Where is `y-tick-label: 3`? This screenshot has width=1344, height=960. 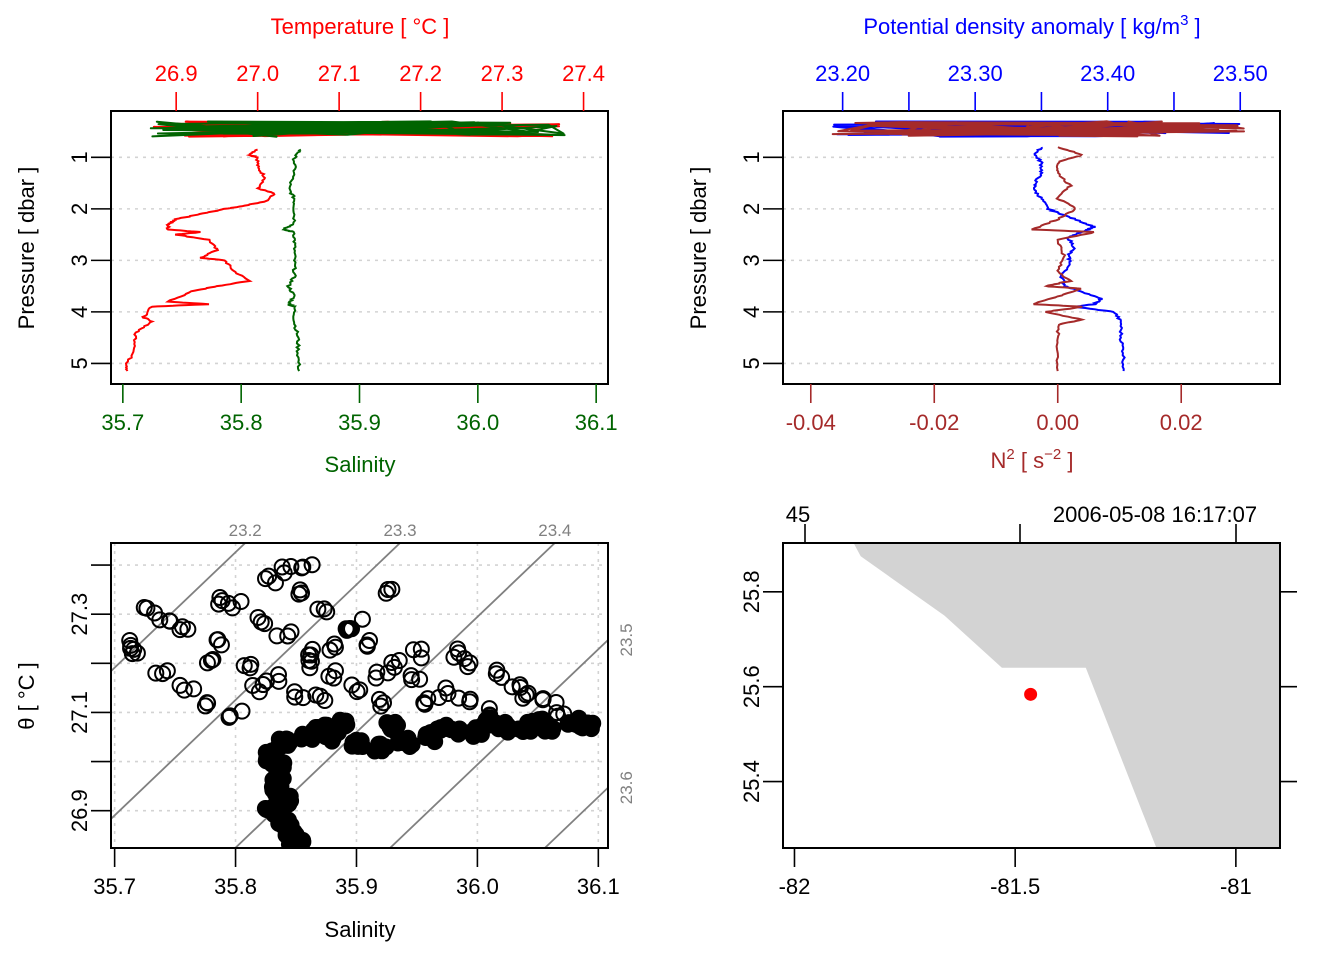
y-tick-label: 3 is located at coordinates (79, 260).